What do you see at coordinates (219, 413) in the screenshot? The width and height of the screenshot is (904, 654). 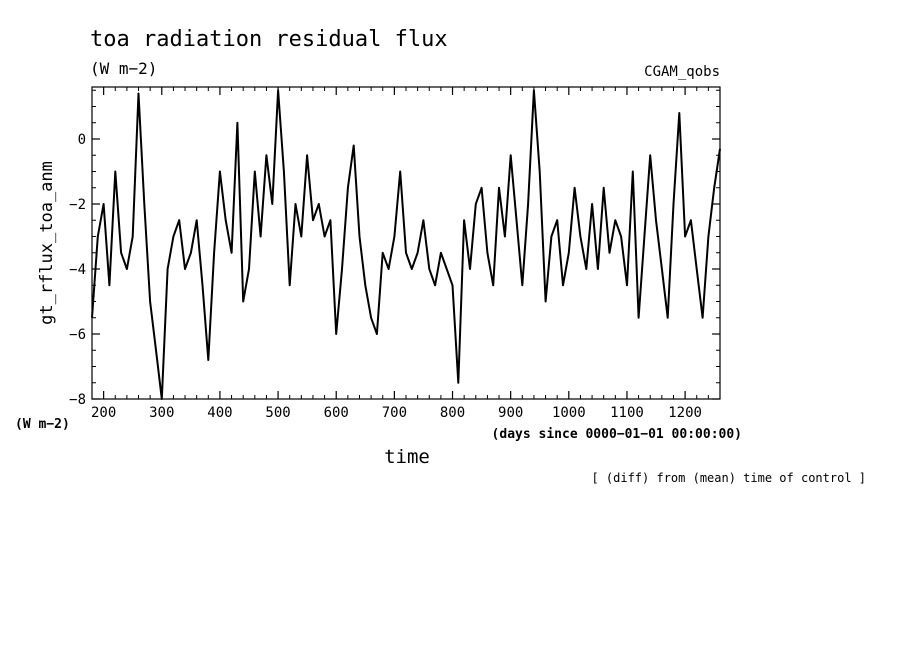 I see `x-tick-label: 400` at bounding box center [219, 413].